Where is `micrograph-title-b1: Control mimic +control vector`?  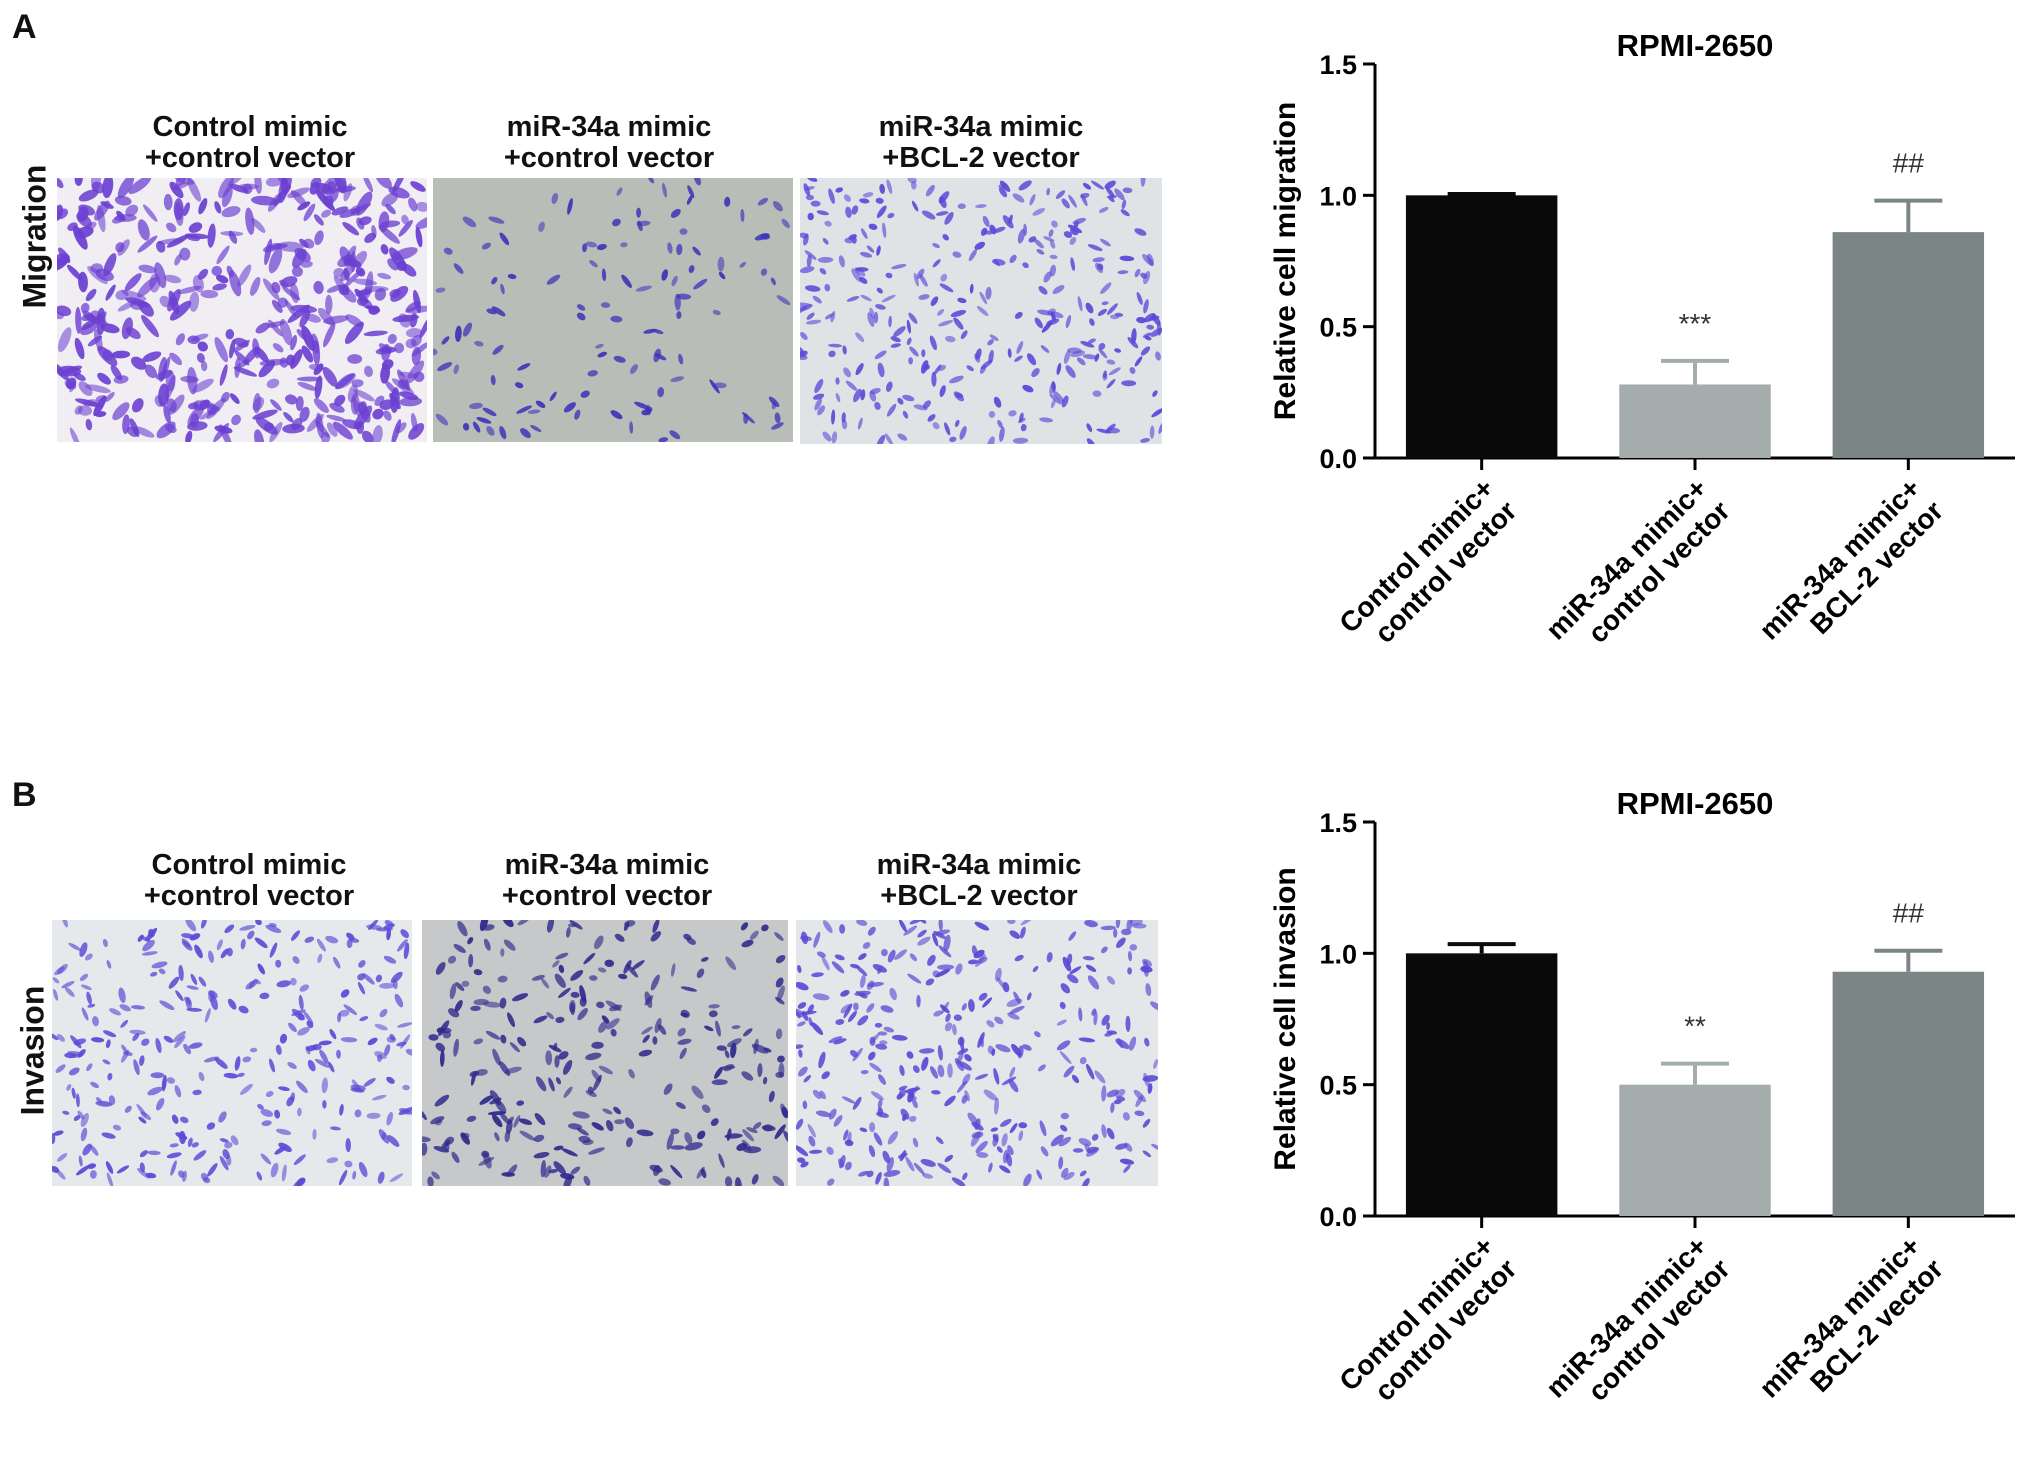
micrograph-title-b1: Control mimic +control vector is located at coordinates (249, 881).